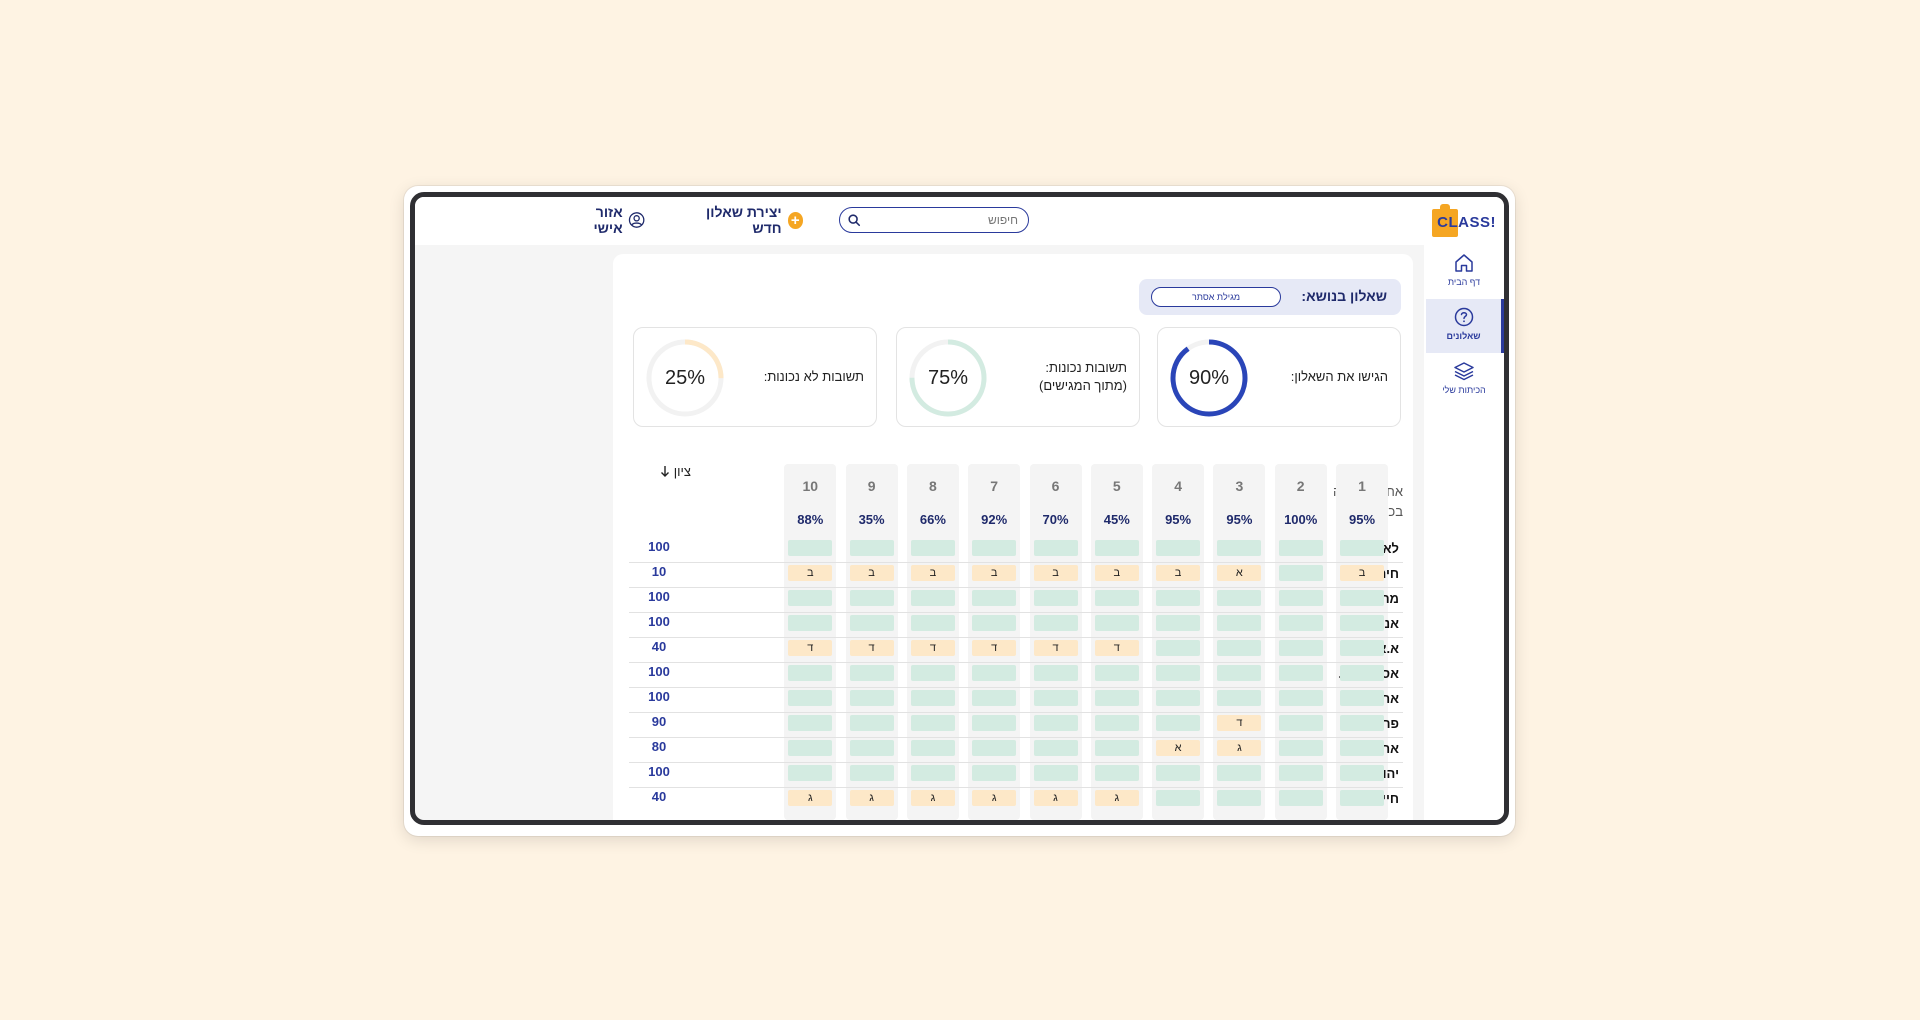 The image size is (1920, 1020). Describe the element at coordinates (810, 486) in the screenshot. I see `question-number: 10` at that location.